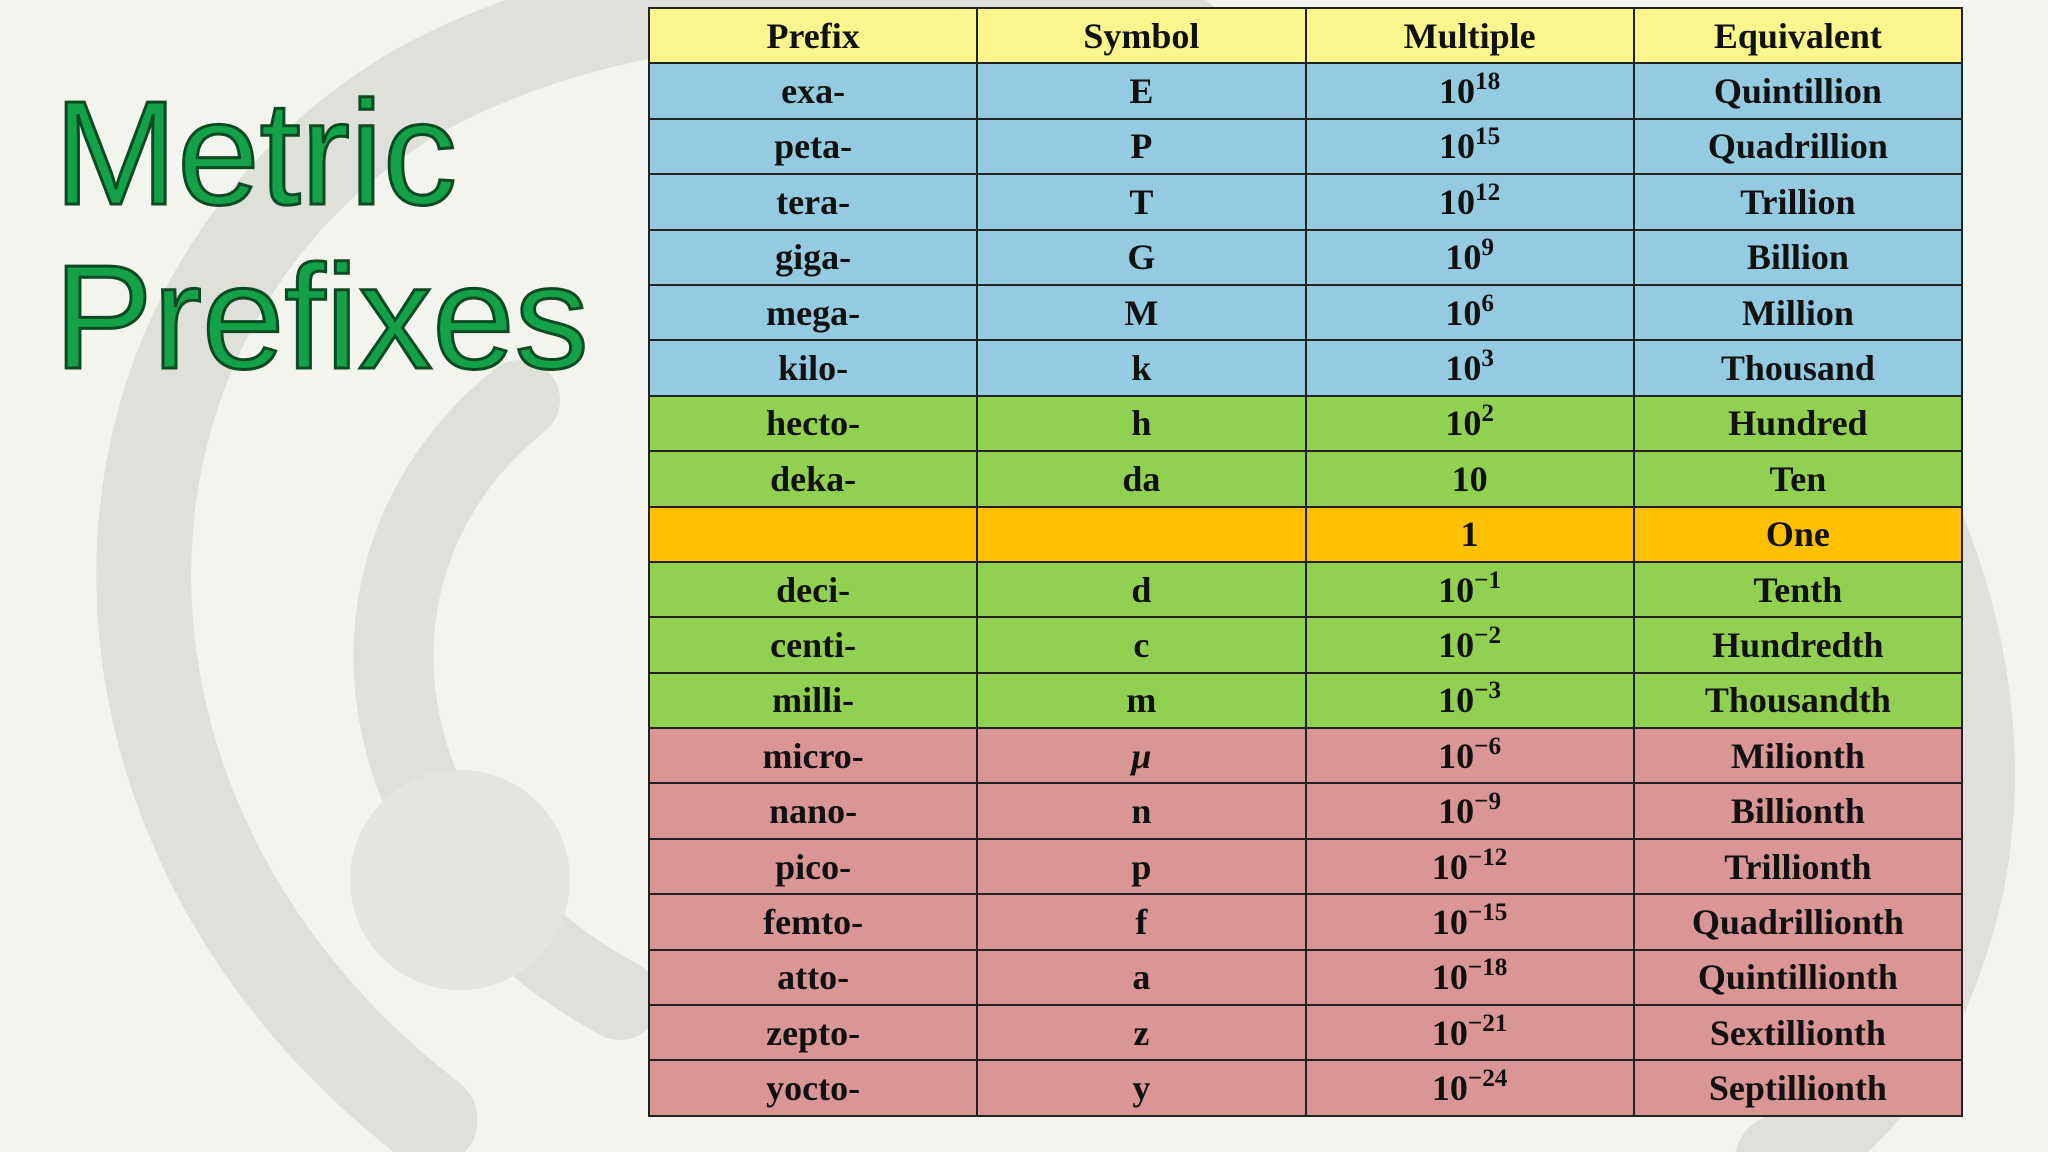  I want to click on title-line-2: Prefixes, so click(322, 317).